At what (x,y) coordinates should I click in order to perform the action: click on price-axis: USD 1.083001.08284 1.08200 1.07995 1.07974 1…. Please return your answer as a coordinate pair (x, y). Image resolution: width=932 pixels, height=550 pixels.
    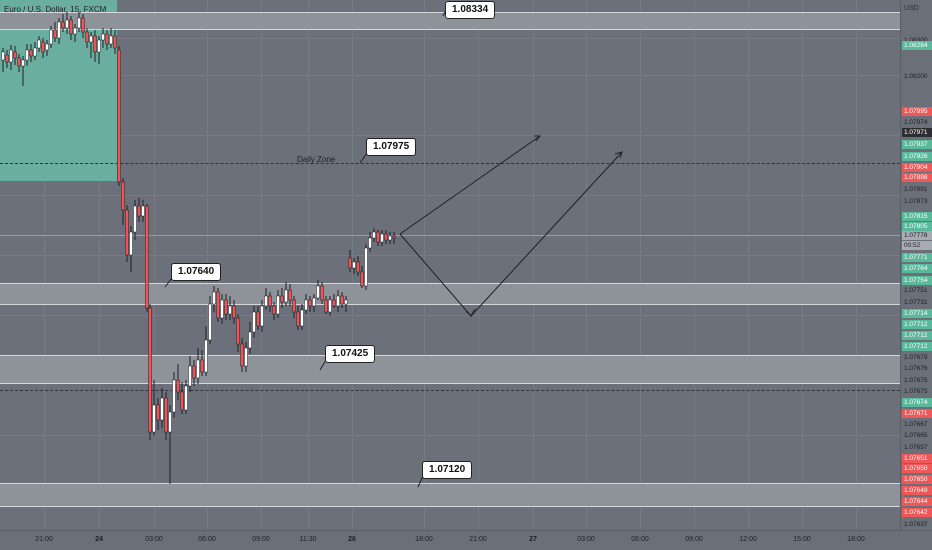
    Looking at the image, I should click on (916, 265).